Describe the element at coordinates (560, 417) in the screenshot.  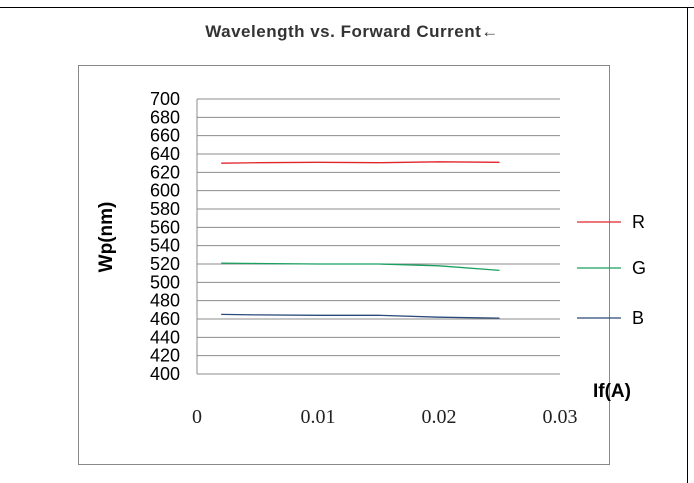
I see `x-tick-label: 0.03` at that location.